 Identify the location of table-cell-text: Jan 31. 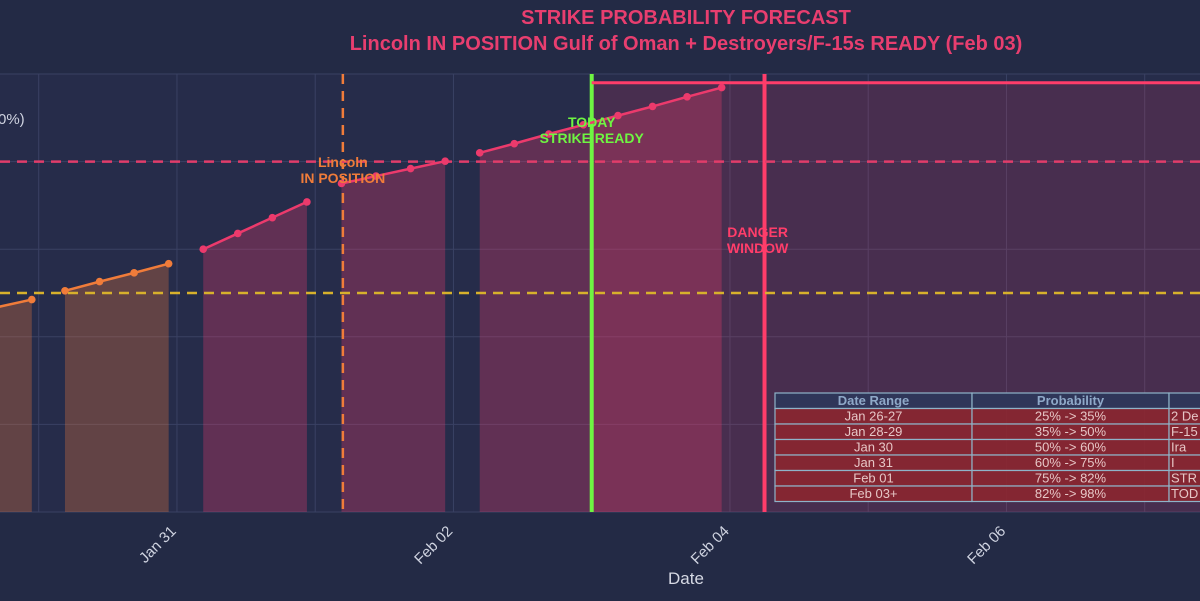
(873, 462).